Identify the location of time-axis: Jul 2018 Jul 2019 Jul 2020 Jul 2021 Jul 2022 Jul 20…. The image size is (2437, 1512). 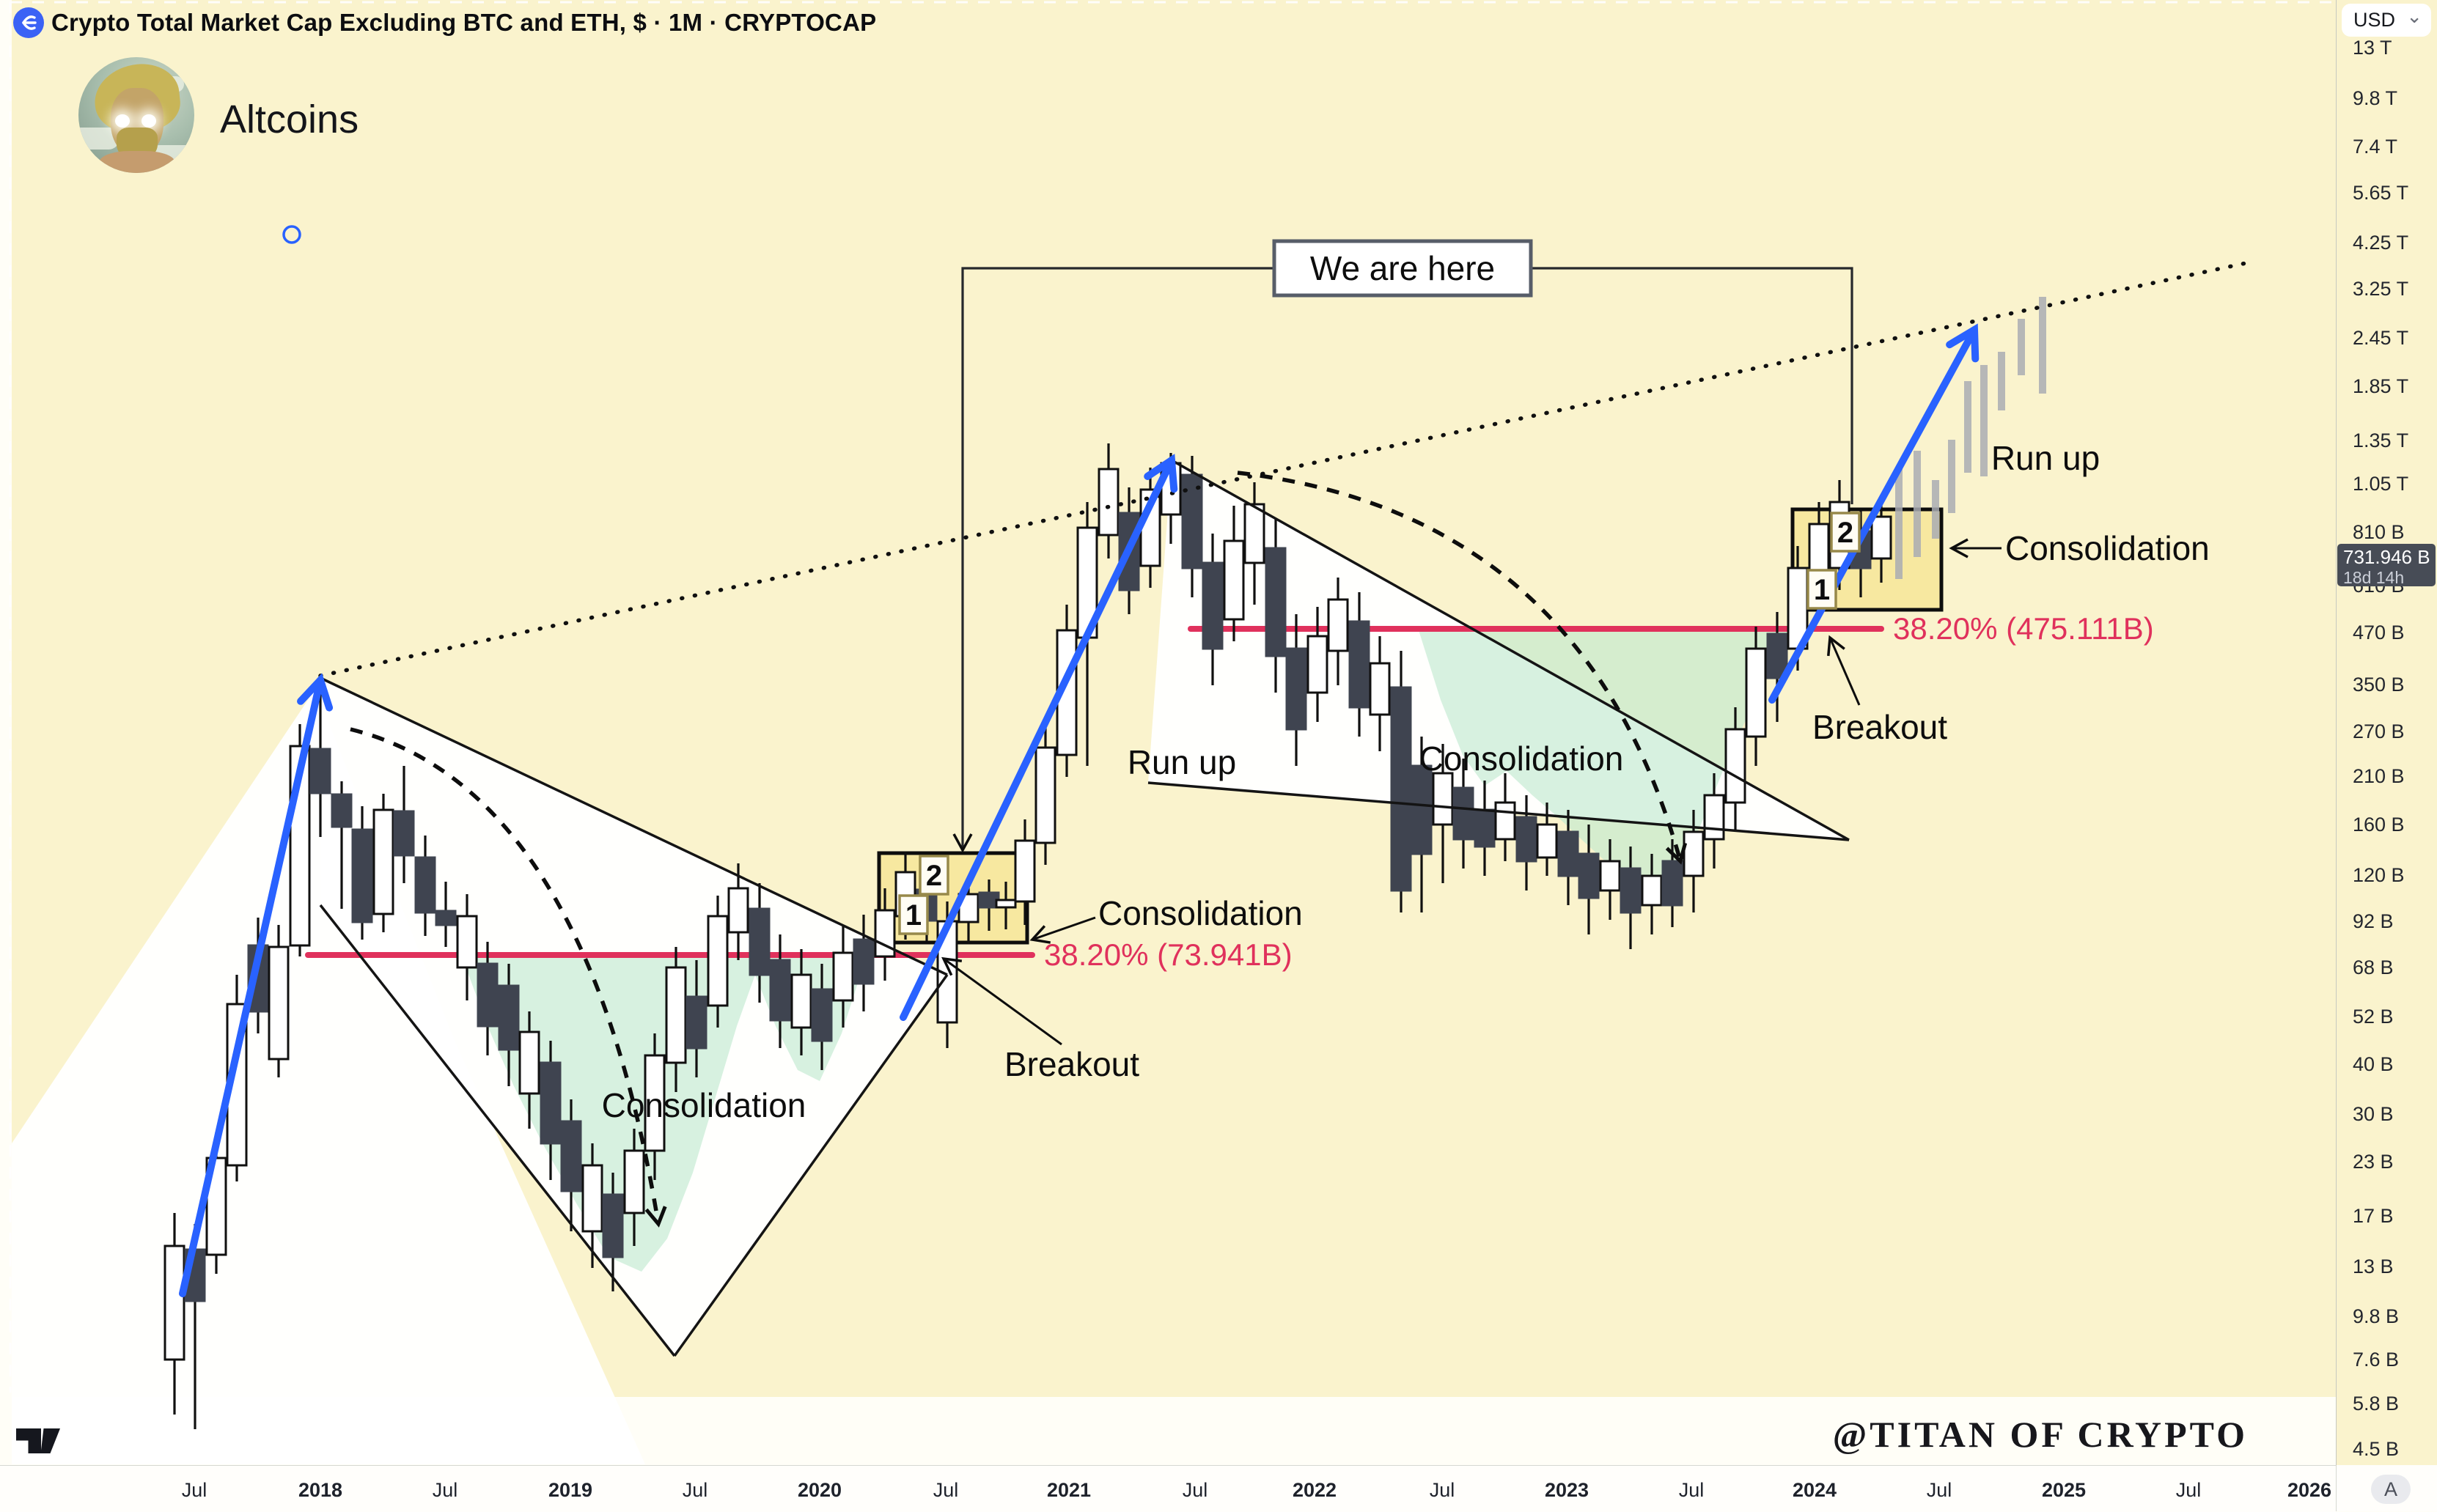
(1168, 1488).